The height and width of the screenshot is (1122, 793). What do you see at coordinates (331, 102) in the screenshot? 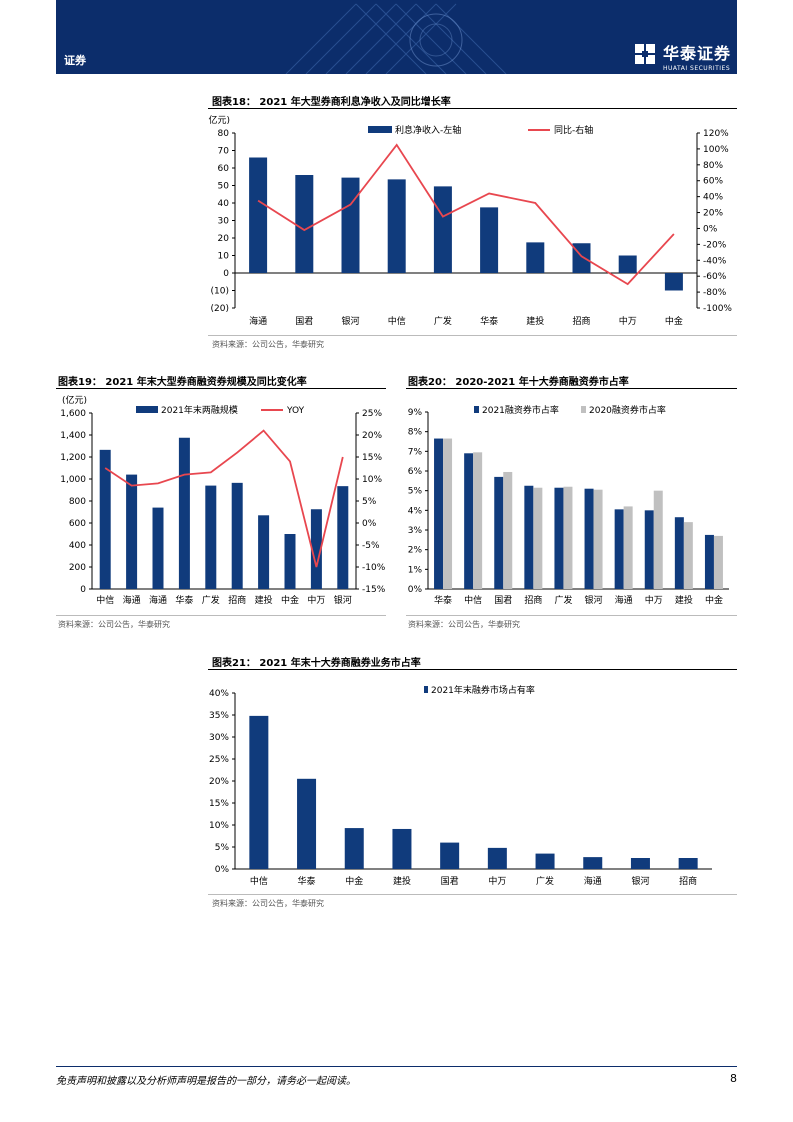
I see `fig18-title: 图表18： 2021 年大型券商利息净收入及同比增长率` at bounding box center [331, 102].